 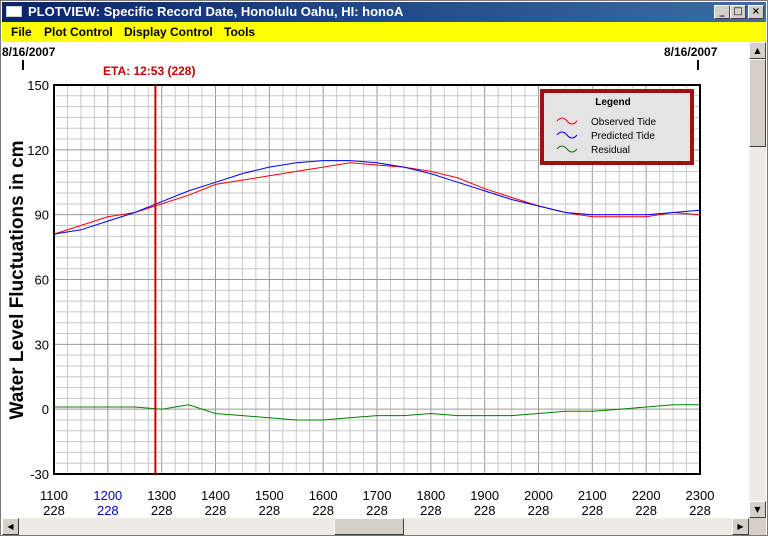 What do you see at coordinates (215, 495) in the screenshot?
I see `x-tick-label-time: 1400` at bounding box center [215, 495].